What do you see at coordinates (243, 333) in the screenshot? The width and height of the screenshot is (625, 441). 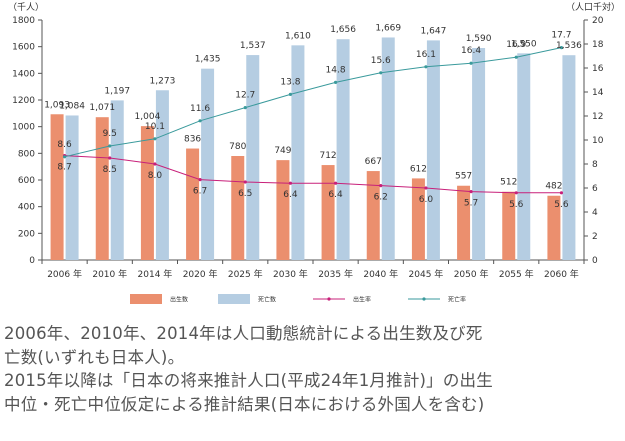 I see `caption-line-1: 2006年、2010年、2014年は人口動態統計による出生数及び死` at bounding box center [243, 333].